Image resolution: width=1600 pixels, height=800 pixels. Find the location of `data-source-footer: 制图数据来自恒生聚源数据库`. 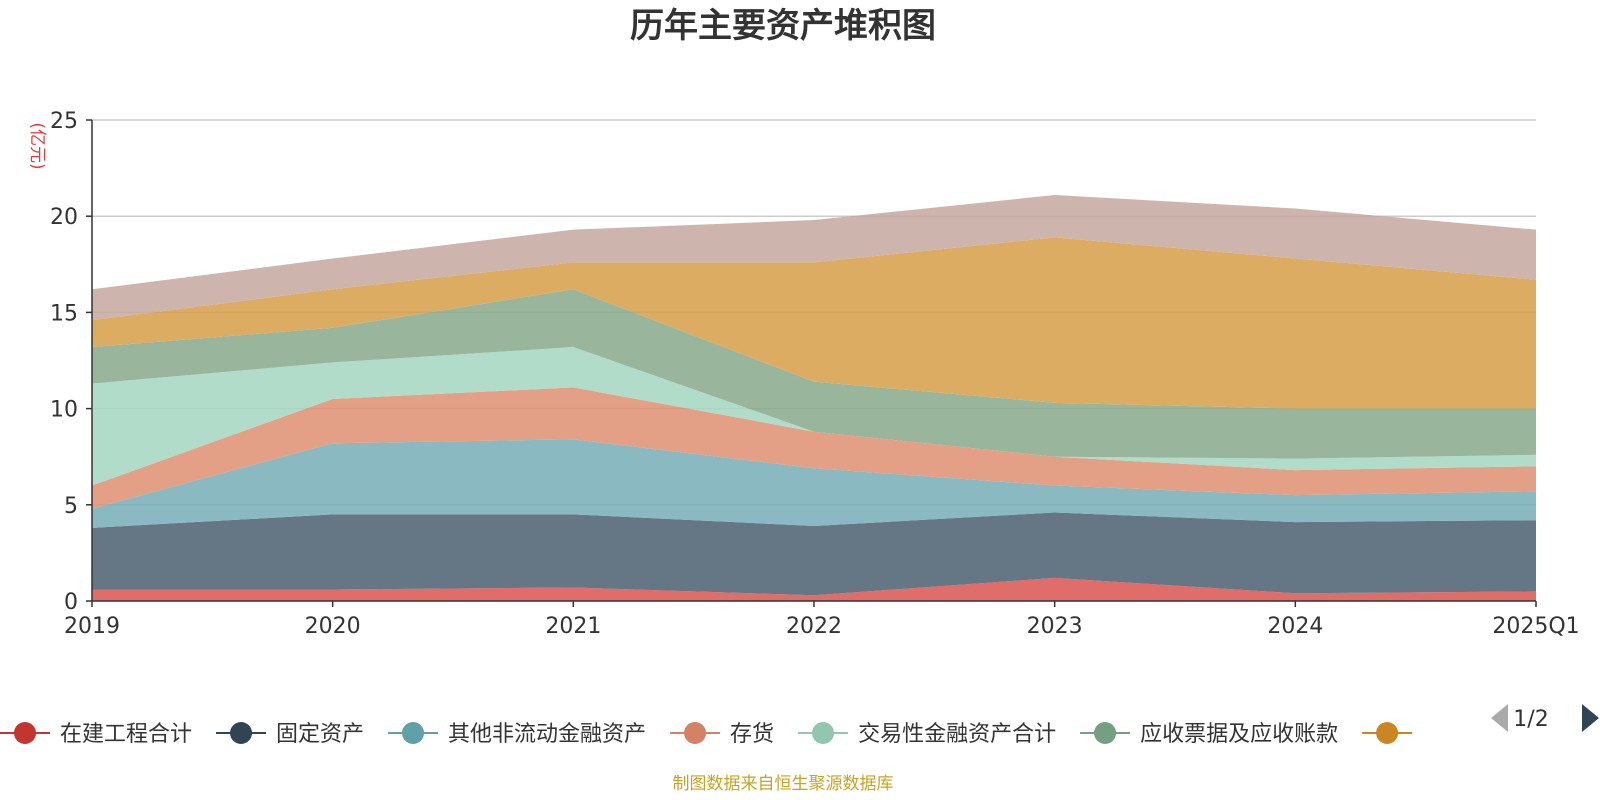

data-source-footer: 制图数据来自恒生聚源数据库 is located at coordinates (783, 784).